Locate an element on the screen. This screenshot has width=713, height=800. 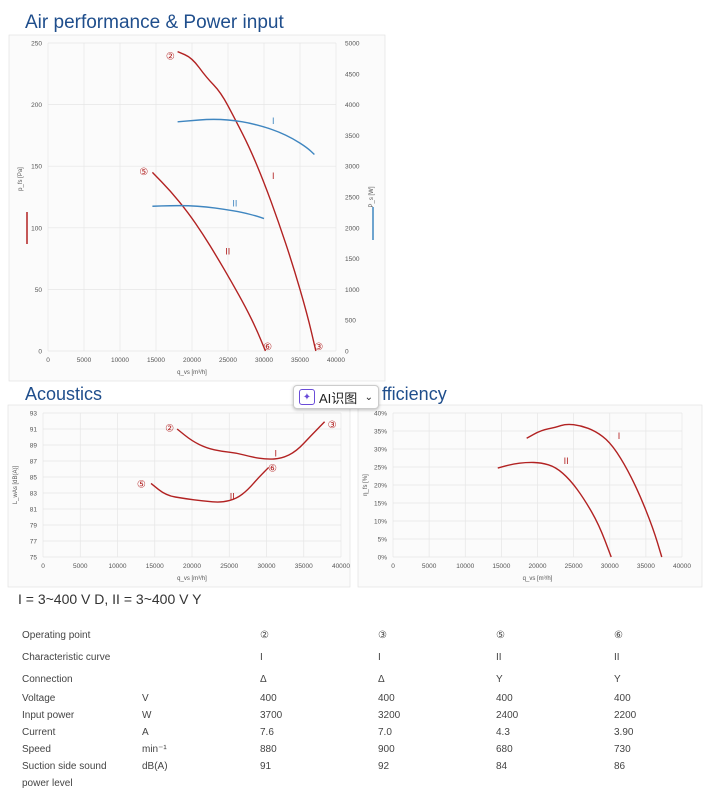
table-row: Current A 7.6 7.0 4.3 3.90 is located at coordinates (358, 732).